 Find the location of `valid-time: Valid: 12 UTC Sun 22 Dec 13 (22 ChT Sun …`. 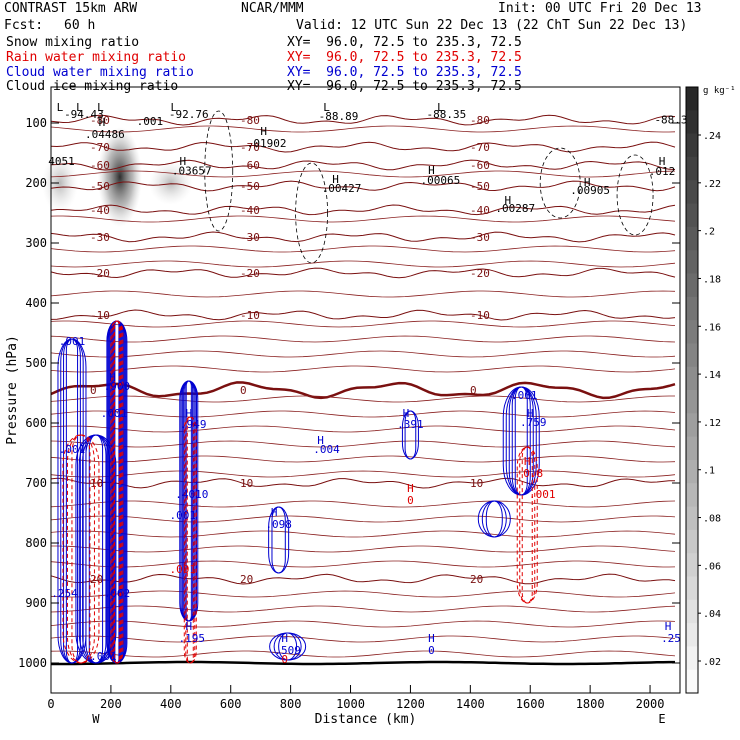

valid-time: Valid: 12 UTC Sun 22 Dec 13 (22 ChT Sun … is located at coordinates (492, 25).